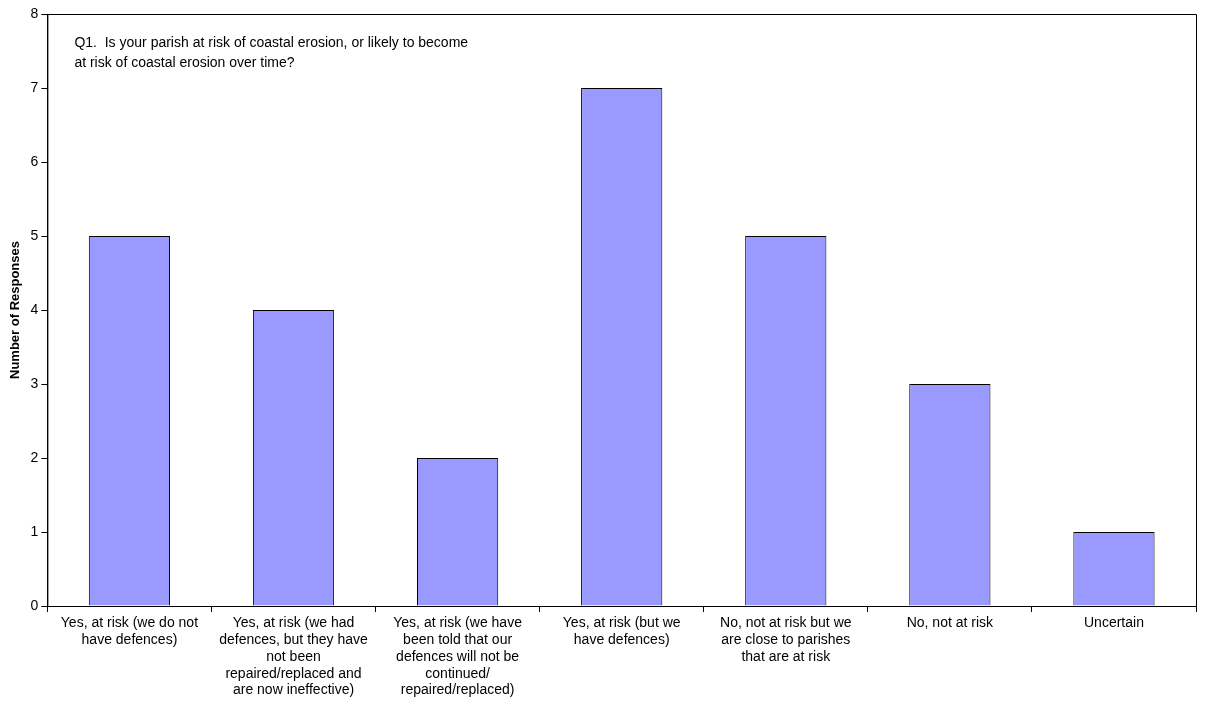  Describe the element at coordinates (1114, 622) in the screenshot. I see `x-tick-label: Uncertain` at that location.